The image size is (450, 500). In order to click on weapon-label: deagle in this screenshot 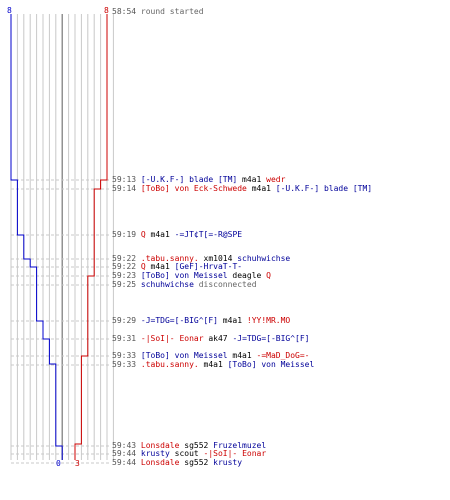, I will do `click(247, 275)`.